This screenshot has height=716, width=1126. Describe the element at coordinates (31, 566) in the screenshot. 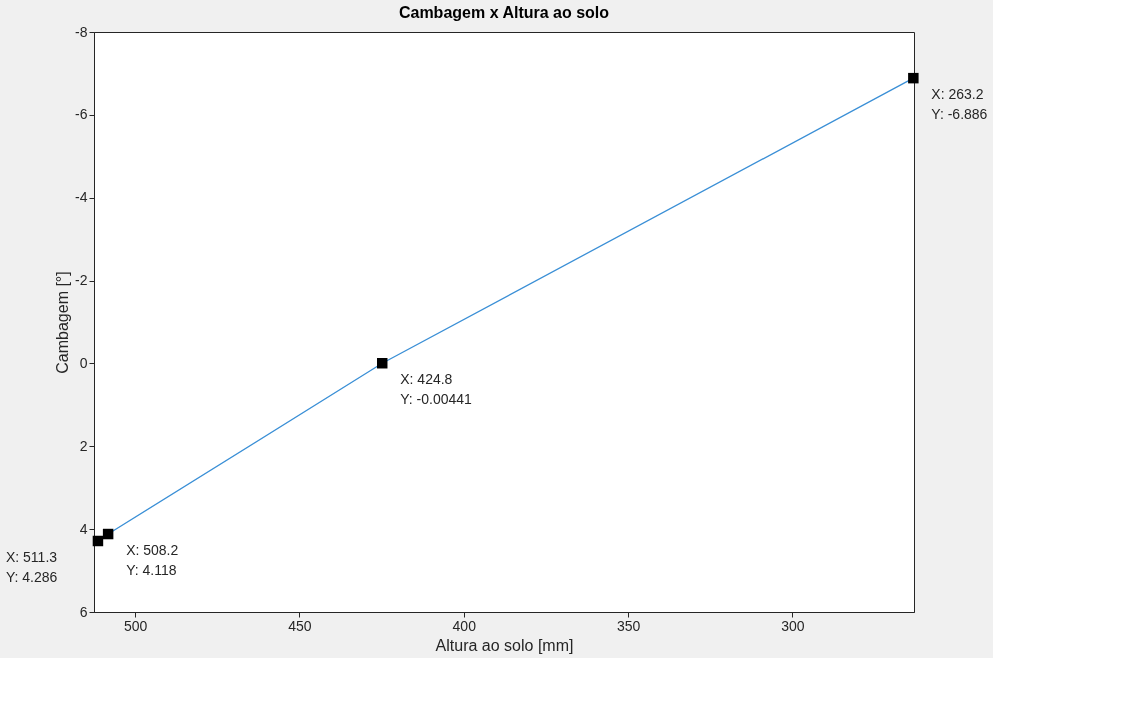

I see `annotation: X: 511.3 Y: 4.286` at that location.